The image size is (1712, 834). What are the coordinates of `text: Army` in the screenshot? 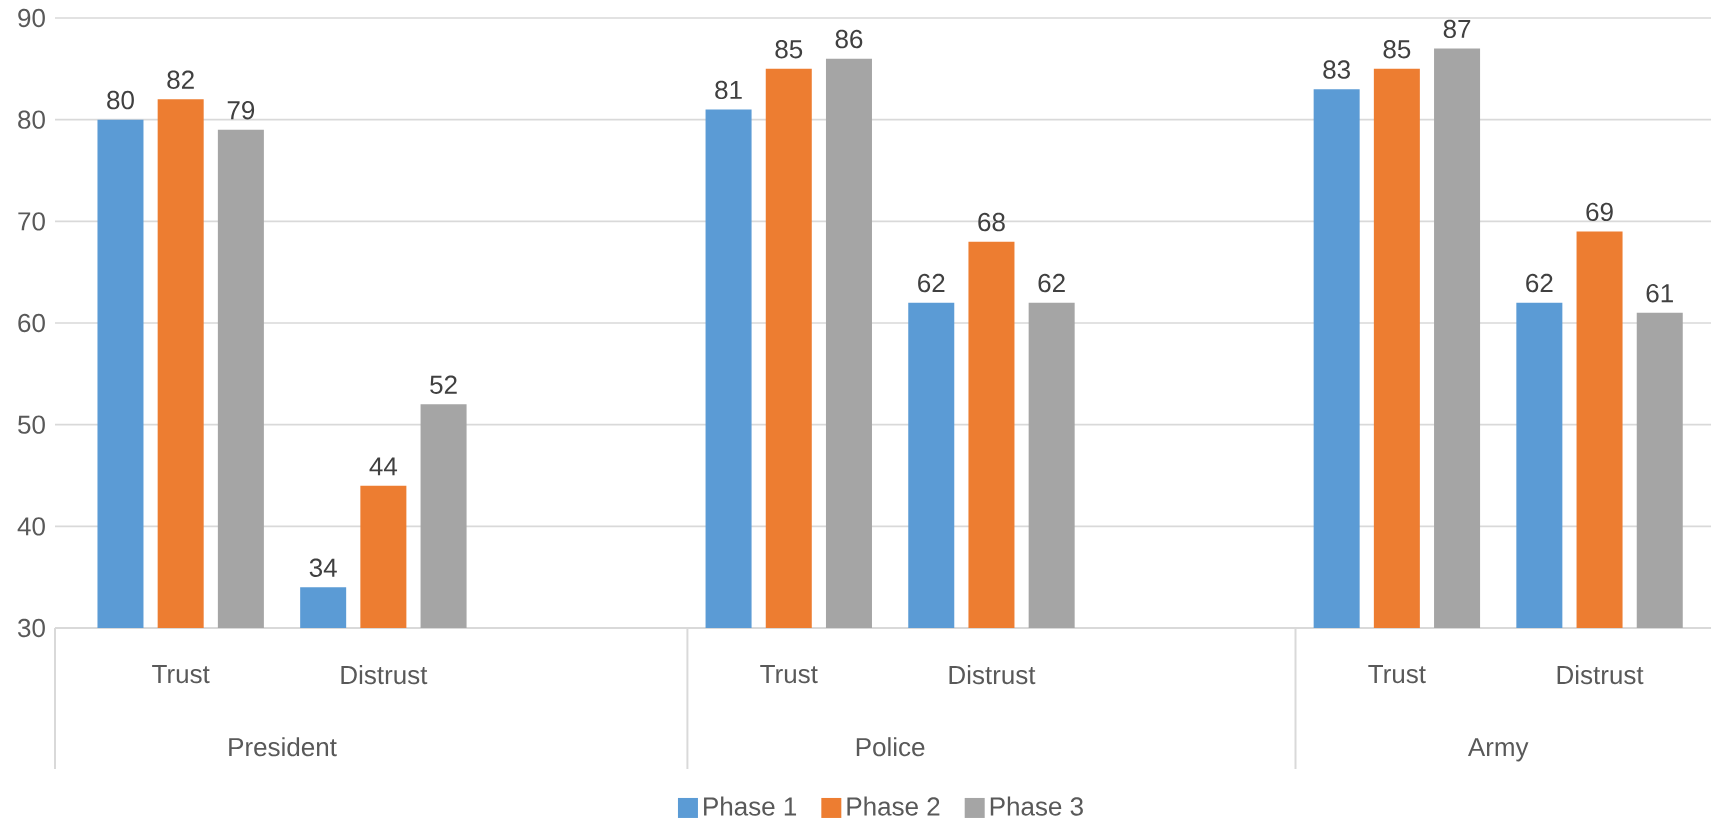 It's located at (1498, 750).